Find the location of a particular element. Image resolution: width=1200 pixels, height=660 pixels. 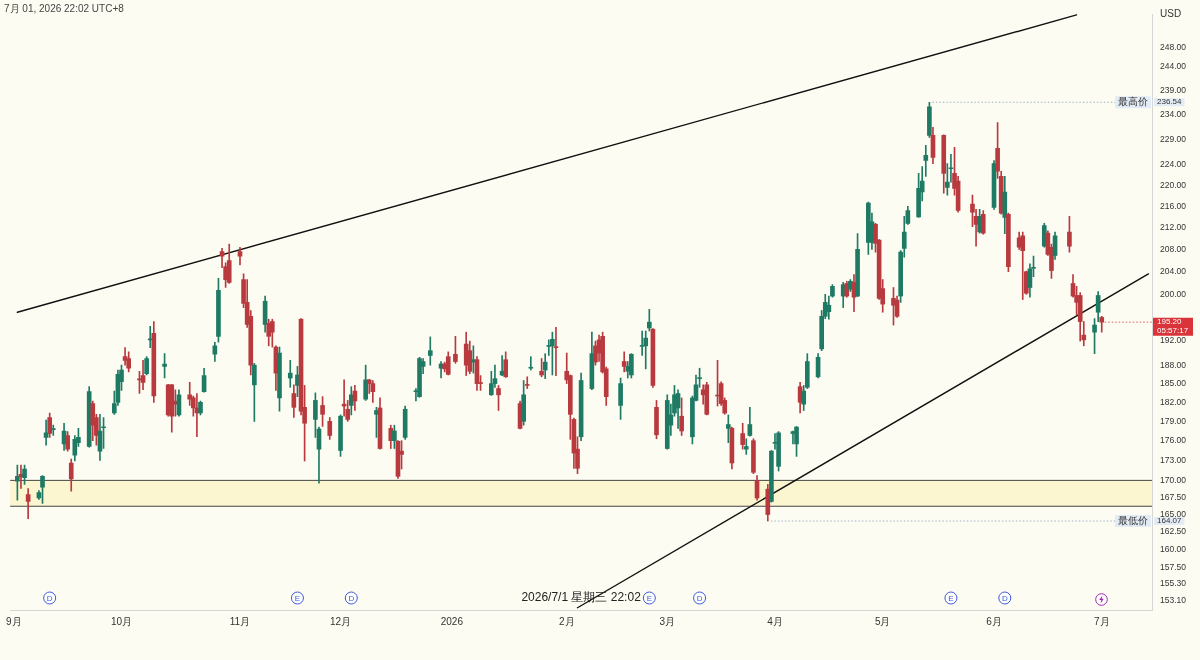

chart-title: 7月 01, 2026 22:02 UTC+8 is located at coordinates (64, 9).